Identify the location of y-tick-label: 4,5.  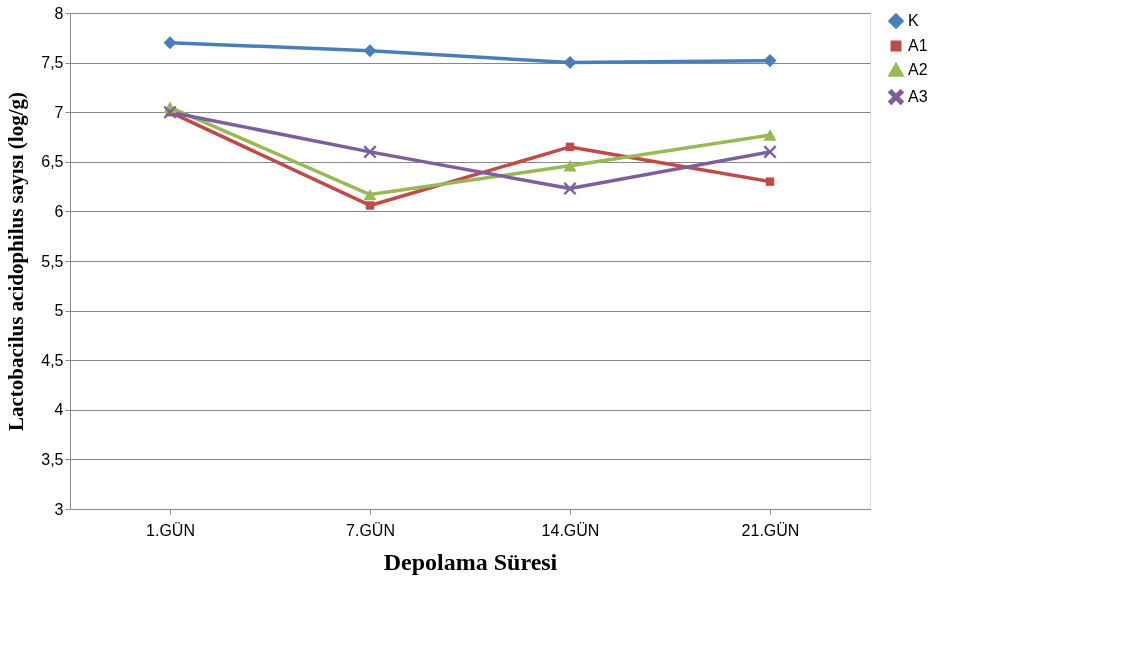
(52, 360).